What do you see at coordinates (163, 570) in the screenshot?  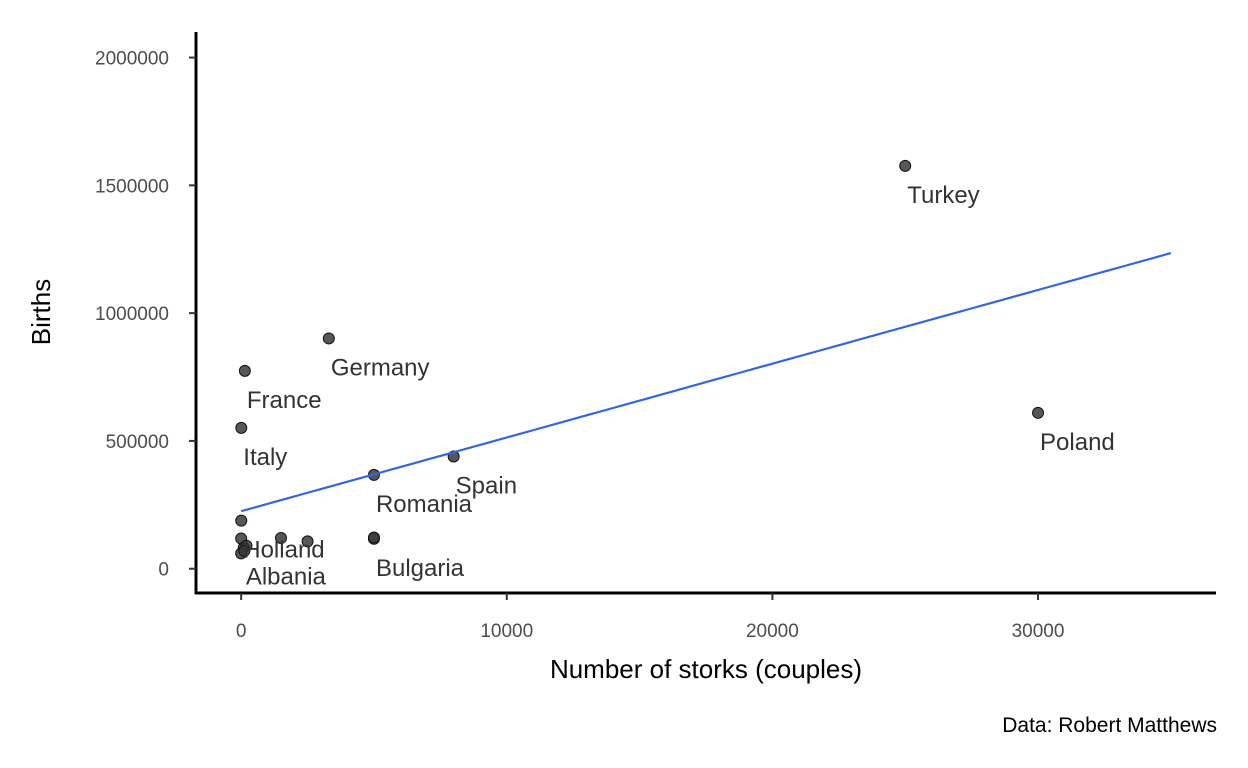 I see `y-tick-label: 0` at bounding box center [163, 570].